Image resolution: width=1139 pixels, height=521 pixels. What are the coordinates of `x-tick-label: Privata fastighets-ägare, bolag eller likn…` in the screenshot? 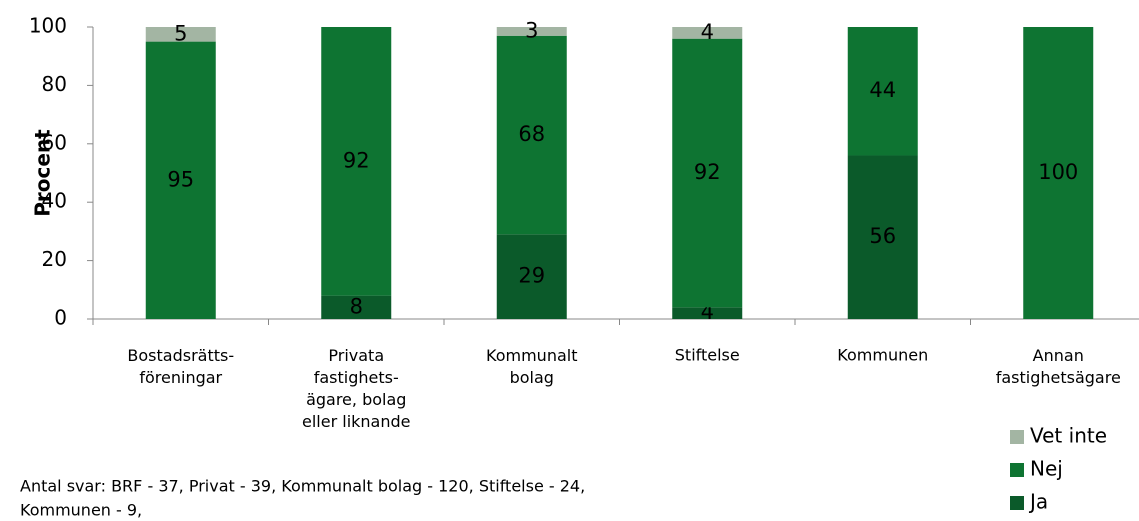 It's located at (356, 388).